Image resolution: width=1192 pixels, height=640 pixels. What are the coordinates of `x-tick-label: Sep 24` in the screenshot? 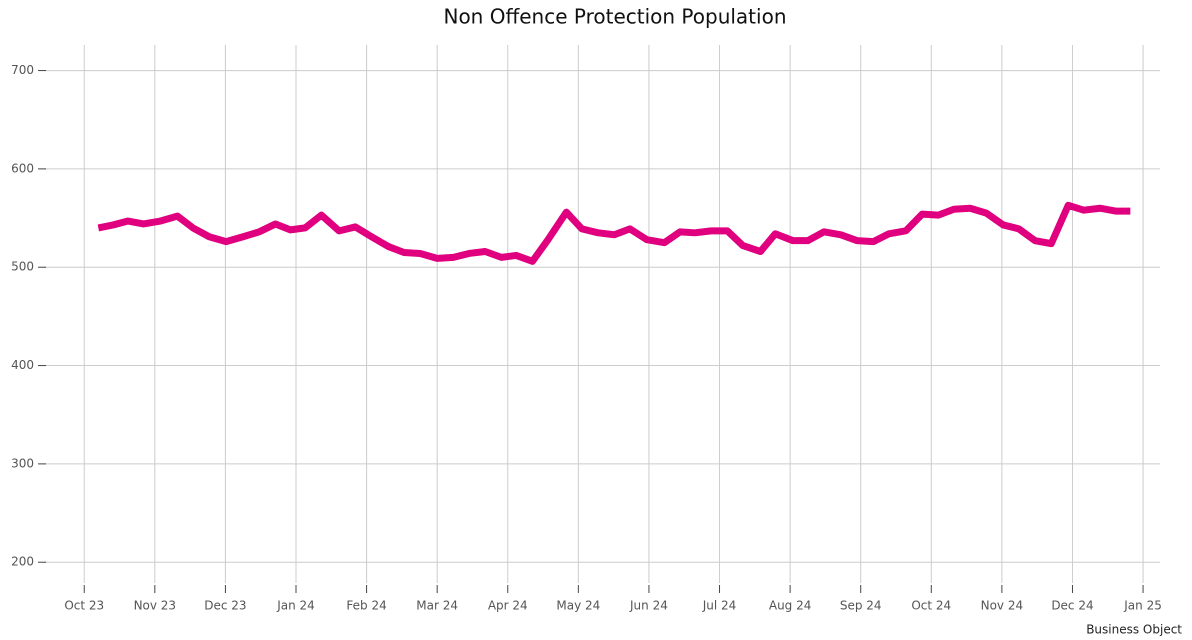 It's located at (861, 606).